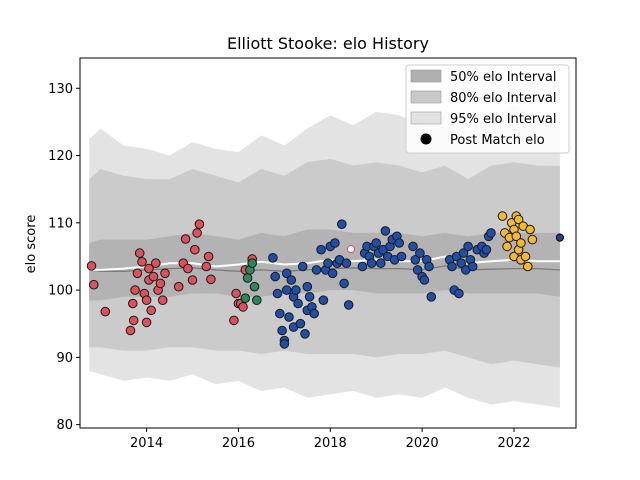 The height and width of the screenshot is (480, 640). What do you see at coordinates (60, 291) in the screenshot?
I see `y-tick-label: 100` at bounding box center [60, 291].